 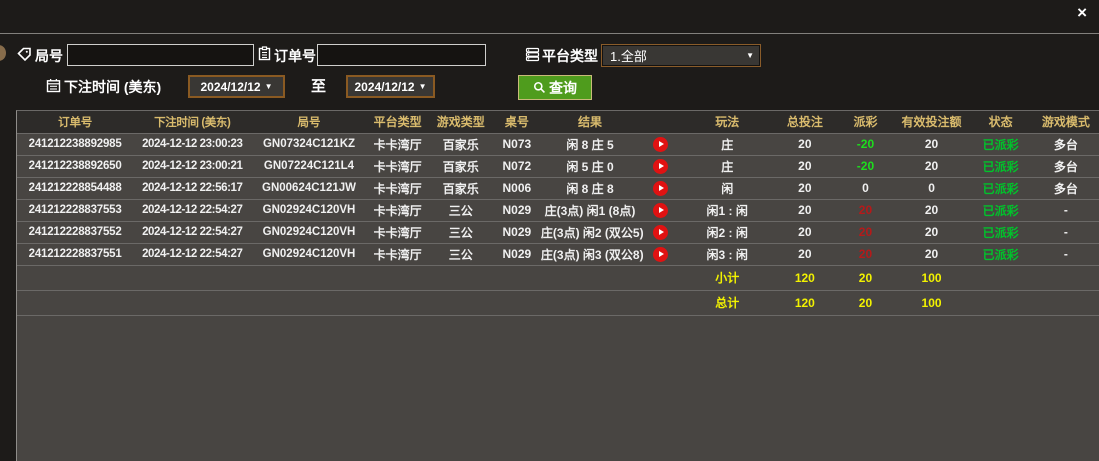 What do you see at coordinates (532, 54) in the screenshot?
I see `platform-list-icon` at bounding box center [532, 54].